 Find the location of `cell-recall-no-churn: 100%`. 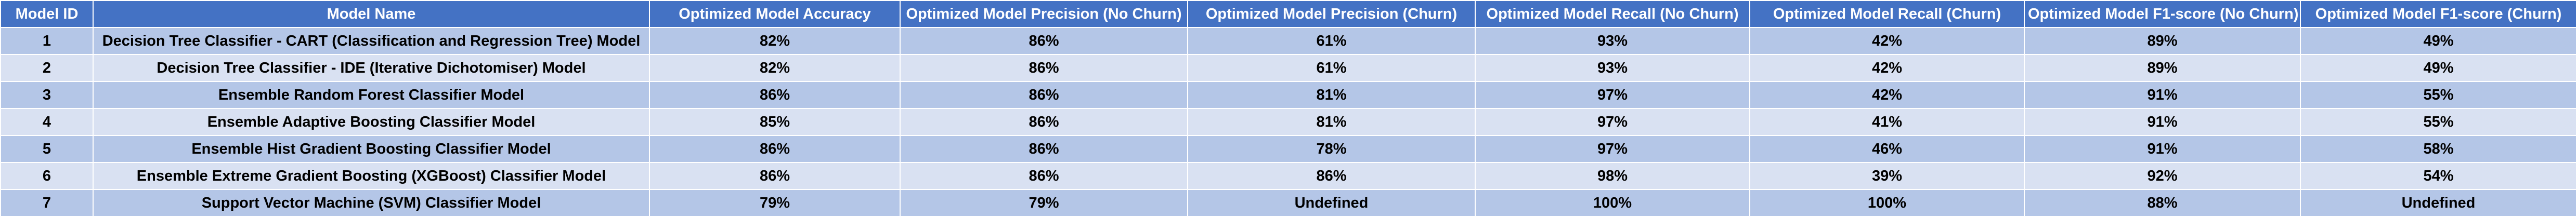

cell-recall-no-churn: 100% is located at coordinates (1612, 203).